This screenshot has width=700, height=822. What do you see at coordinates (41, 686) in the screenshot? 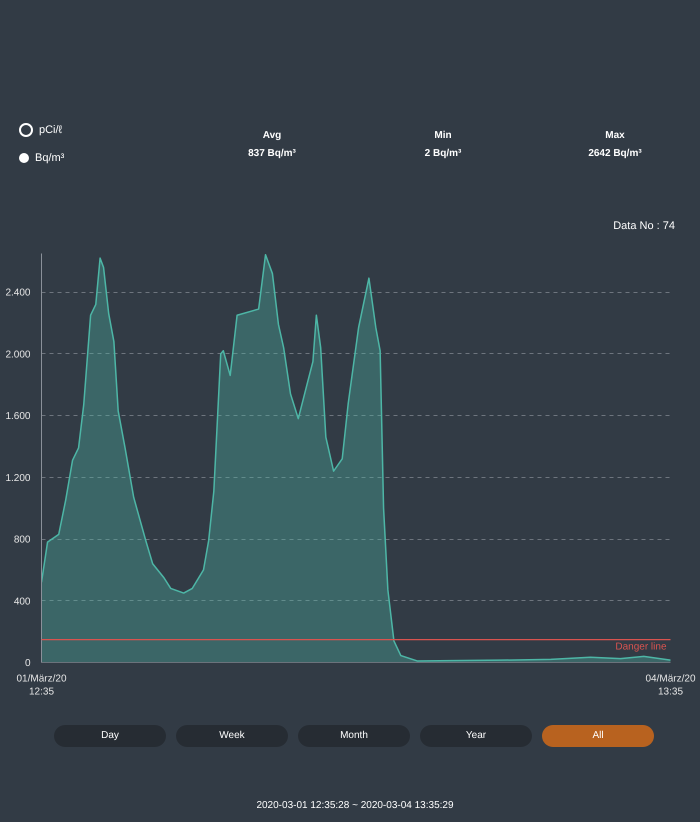
I see `x-tick-label: 01/März/20 12:35` at bounding box center [41, 686].